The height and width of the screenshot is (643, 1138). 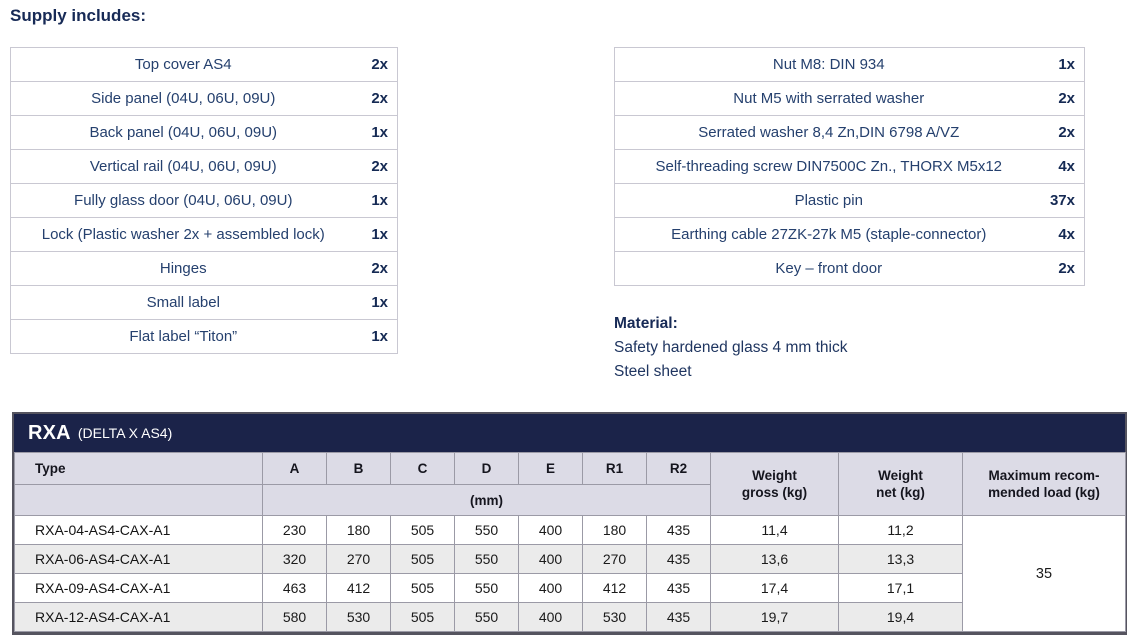 I want to click on col-header-a: A, so click(x=294, y=468).